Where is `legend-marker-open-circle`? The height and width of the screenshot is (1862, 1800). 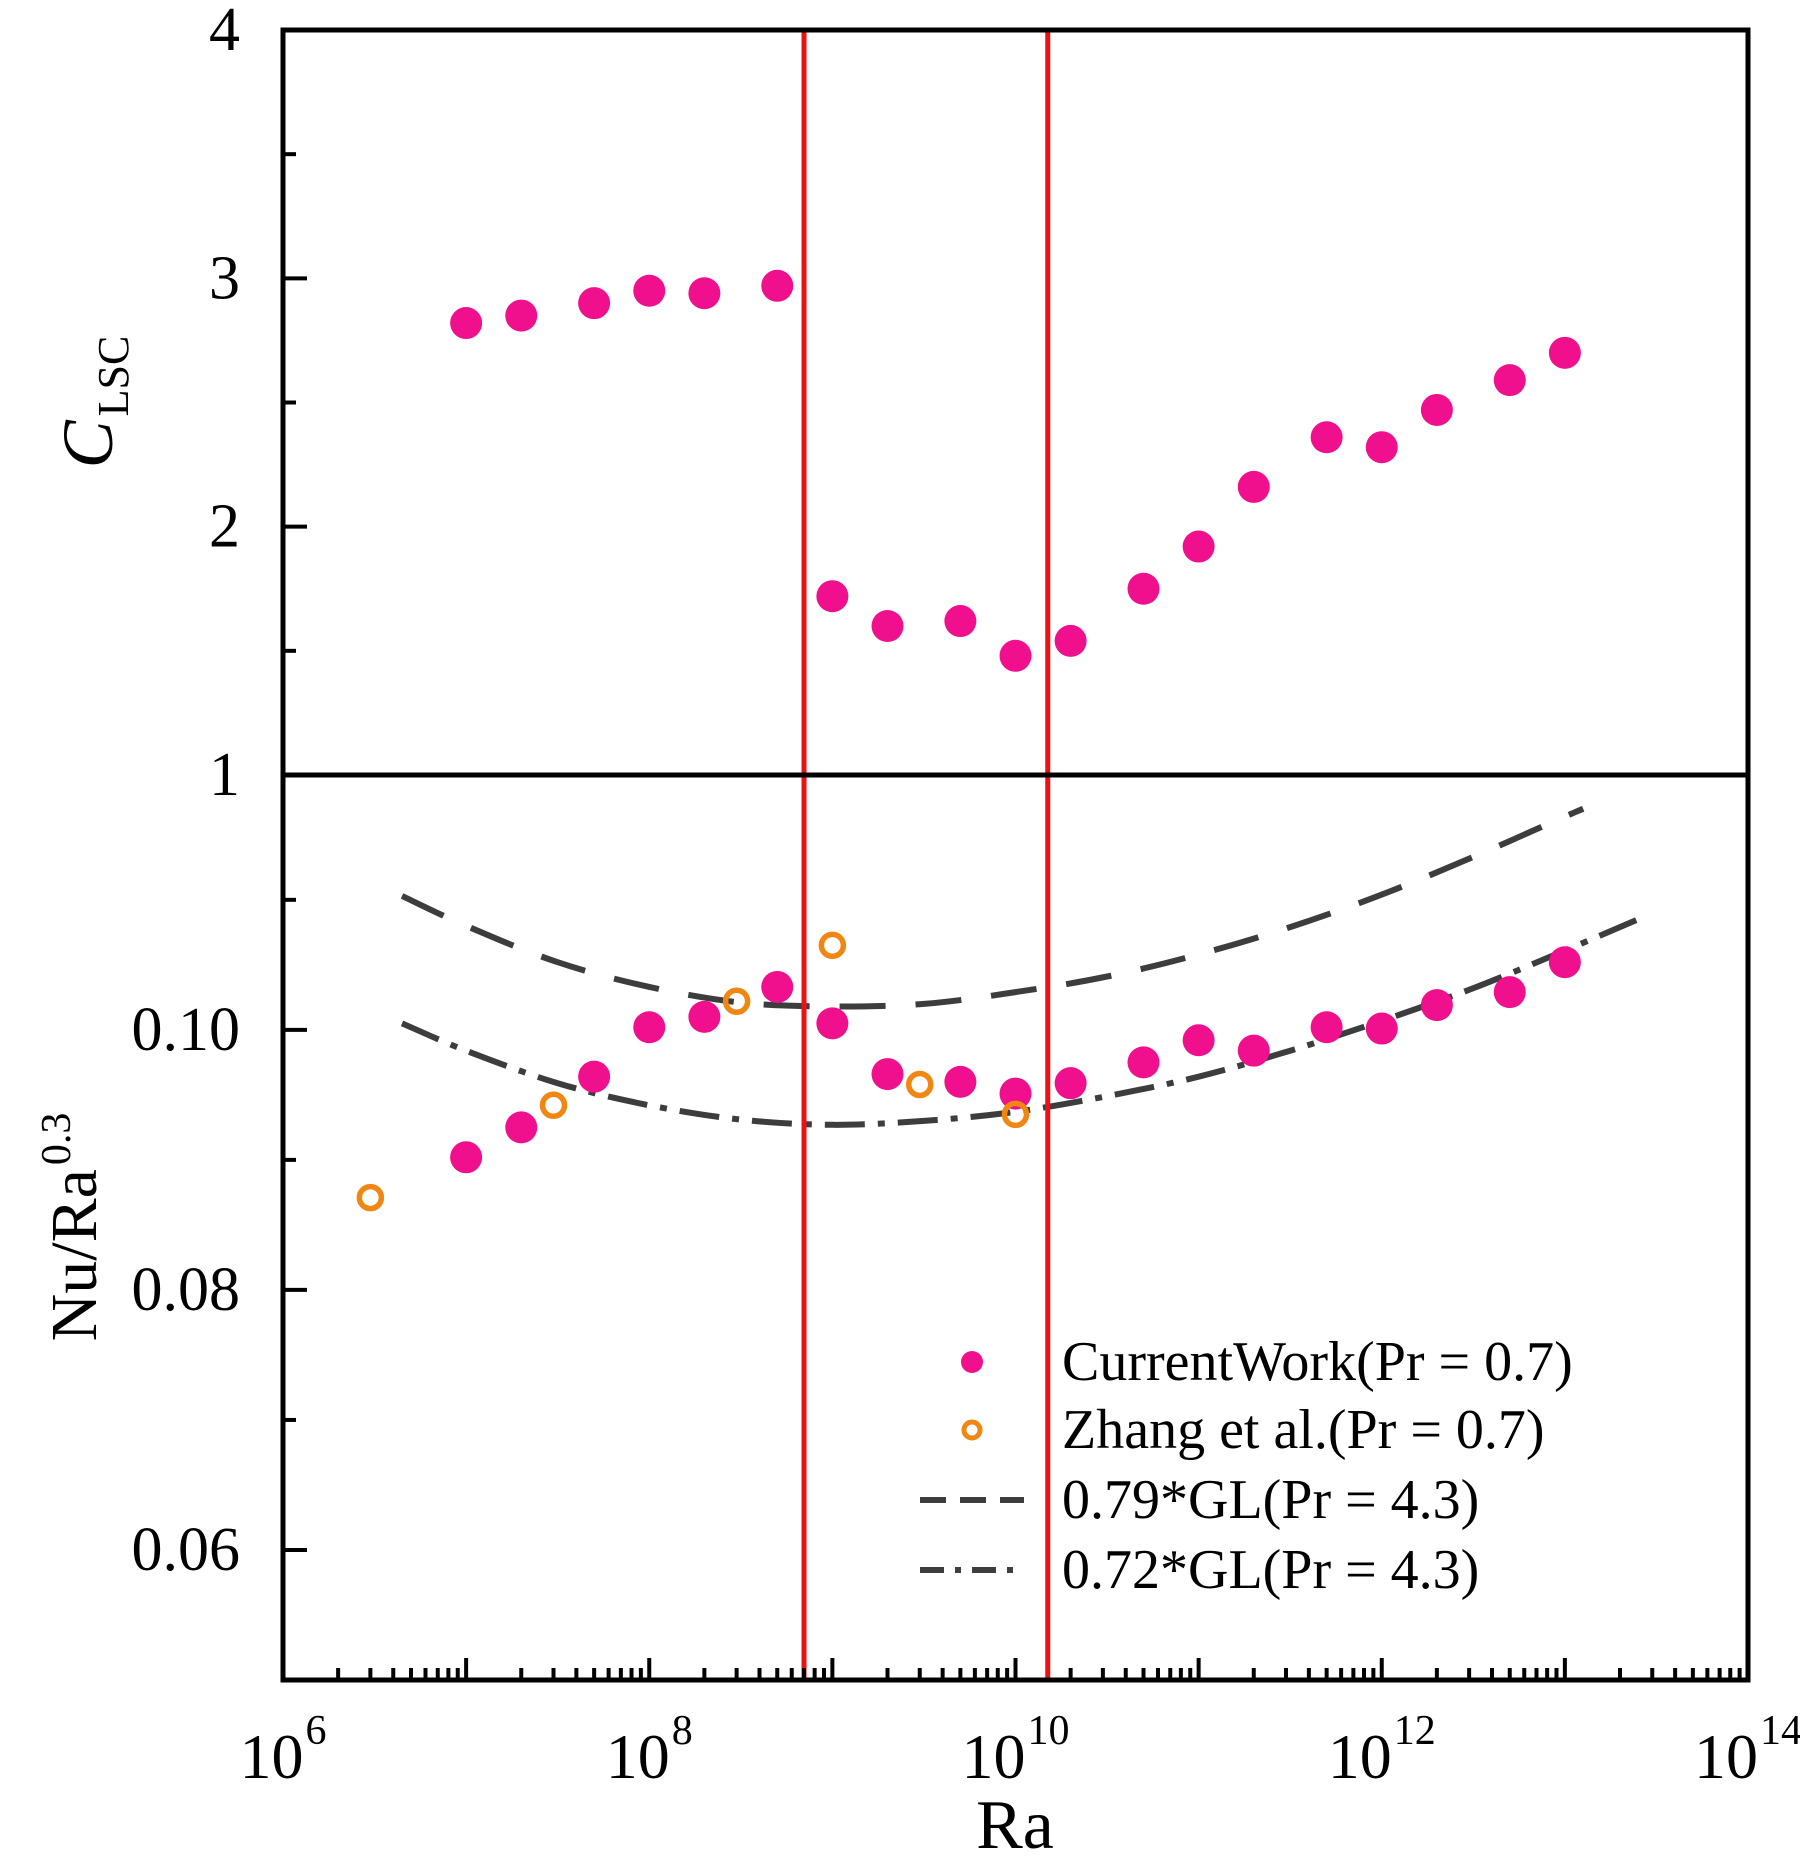 legend-marker-open-circle is located at coordinates (972, 1430).